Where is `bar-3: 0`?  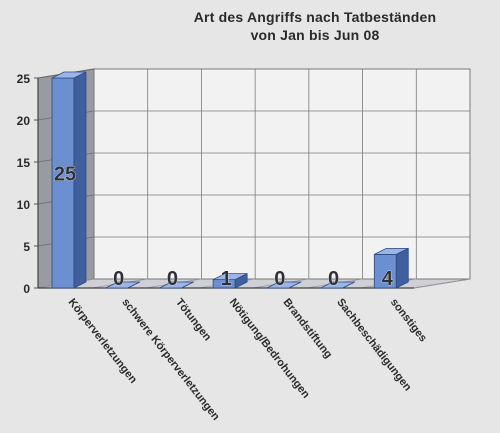
bar-3: 0 is located at coordinates (176, 279).